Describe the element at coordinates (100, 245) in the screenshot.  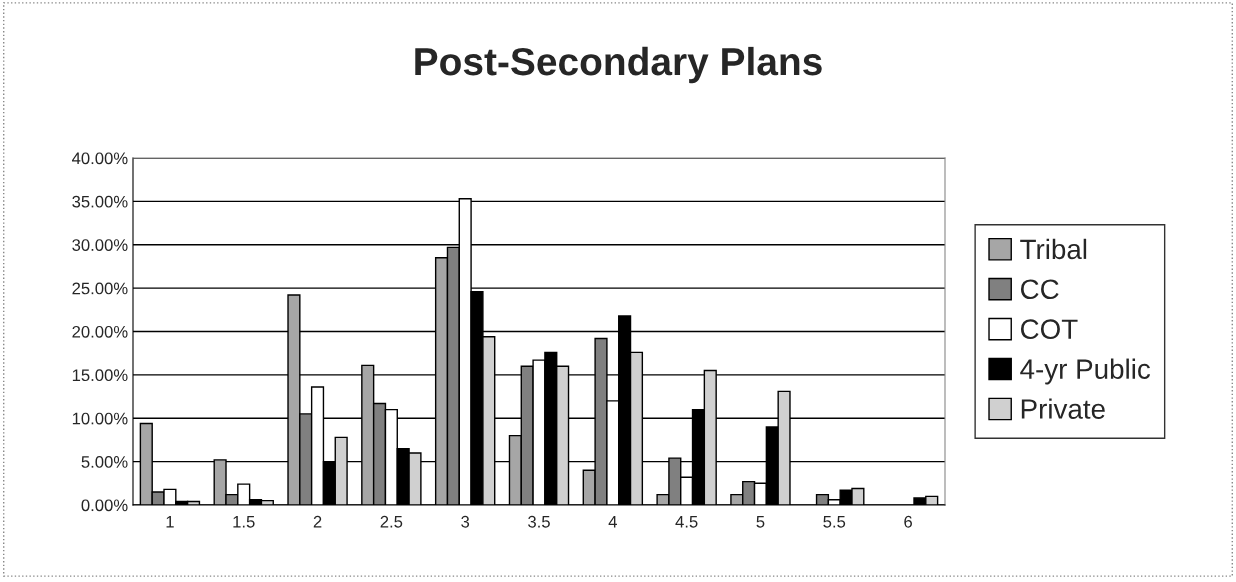
I see `y-tick-label: 30.00%` at that location.